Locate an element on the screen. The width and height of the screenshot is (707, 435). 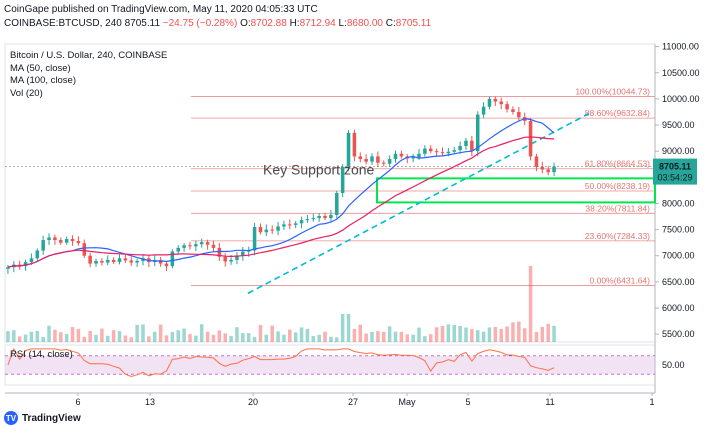
time-tick-label: May is located at coordinates (407, 402).